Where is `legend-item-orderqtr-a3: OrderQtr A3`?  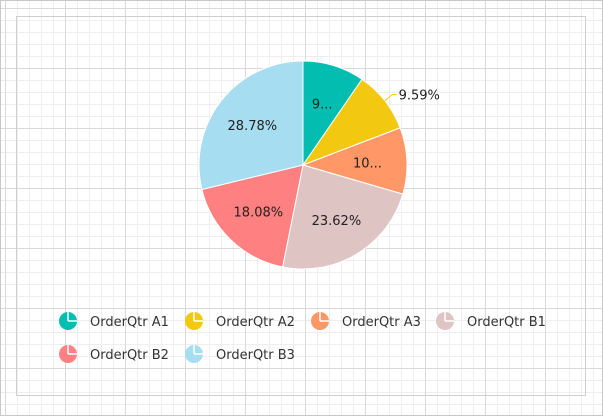
legend-item-orderqtr-a3: OrderQtr A3 is located at coordinates (366, 321).